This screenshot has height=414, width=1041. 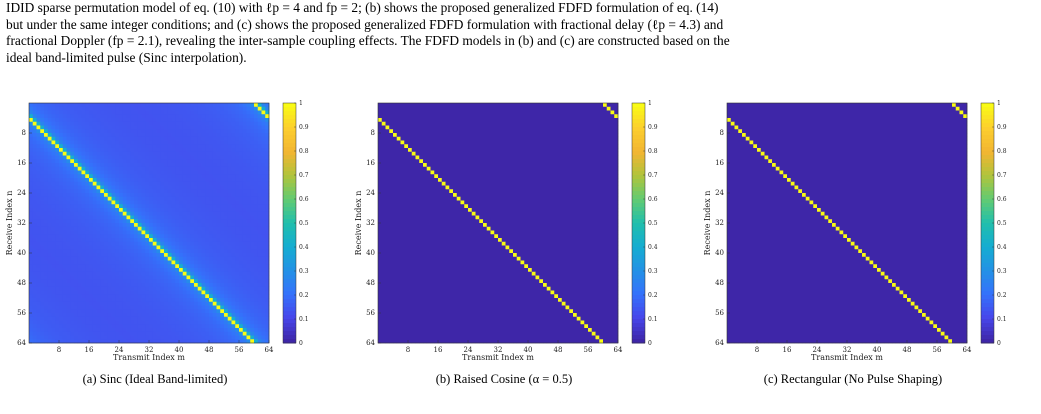 I want to click on y-tick-label: 16, so click(x=21, y=163).